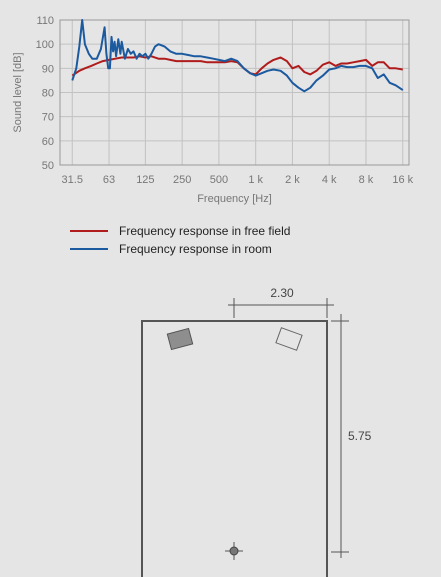  Describe the element at coordinates (72, 180) in the screenshot. I see `x-tick-label: 31.5` at that location.